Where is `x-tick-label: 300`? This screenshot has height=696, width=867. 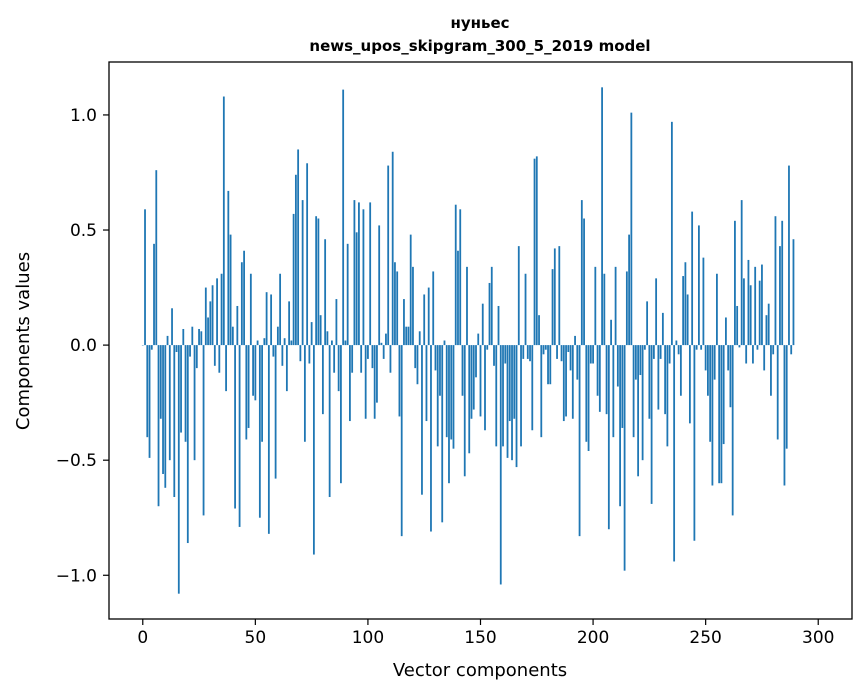
x-tick-label: 300 is located at coordinates (818, 638).